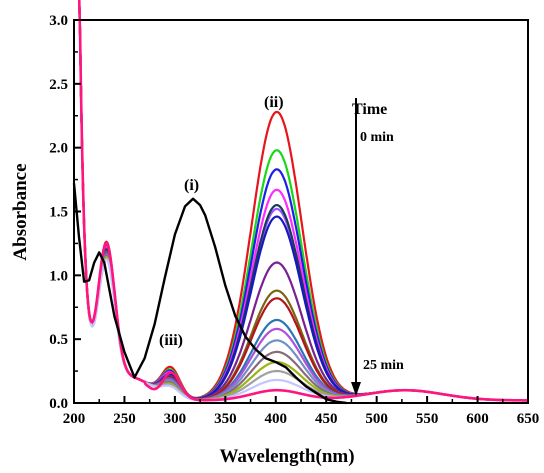 This screenshot has height=473, width=544. I want to click on time-label: Time, so click(369, 109).